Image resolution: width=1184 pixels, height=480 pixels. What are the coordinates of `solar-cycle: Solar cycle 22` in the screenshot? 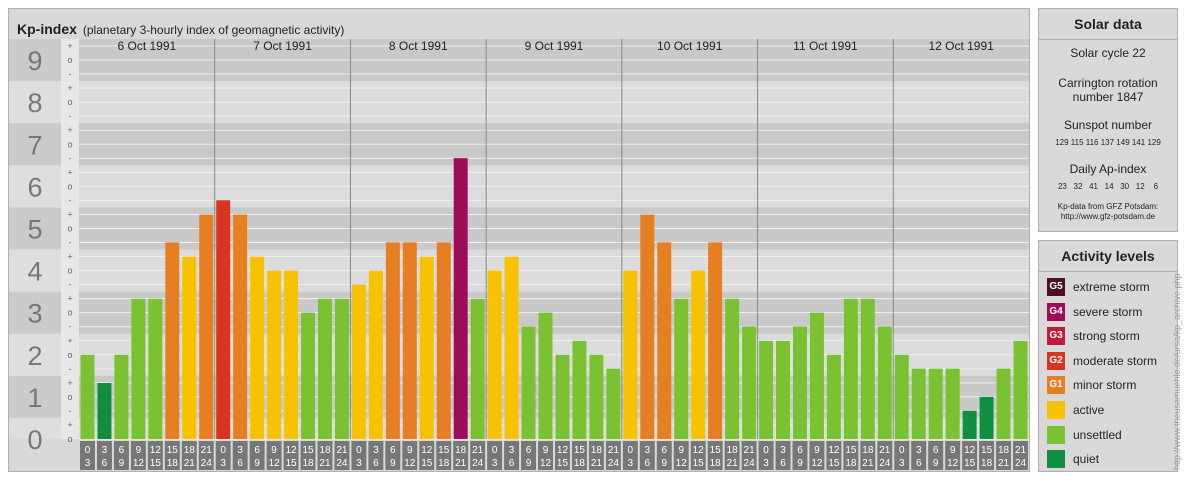 It's located at (1108, 53).